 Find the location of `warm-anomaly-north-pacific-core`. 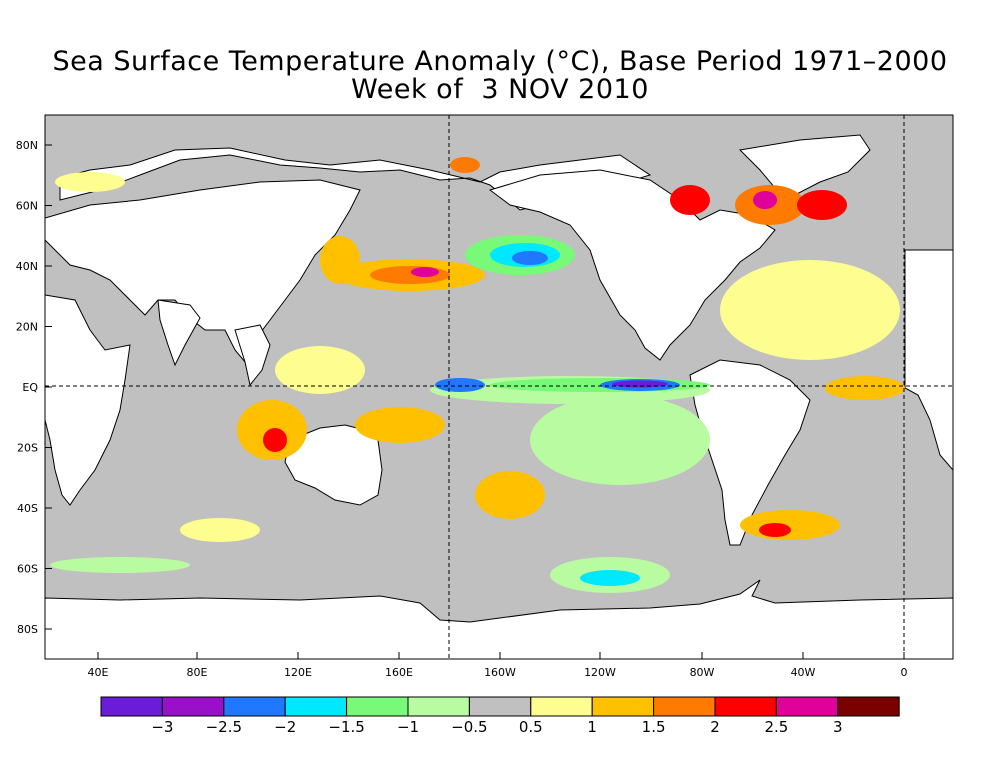

warm-anomaly-north-pacific-core is located at coordinates (410, 275).